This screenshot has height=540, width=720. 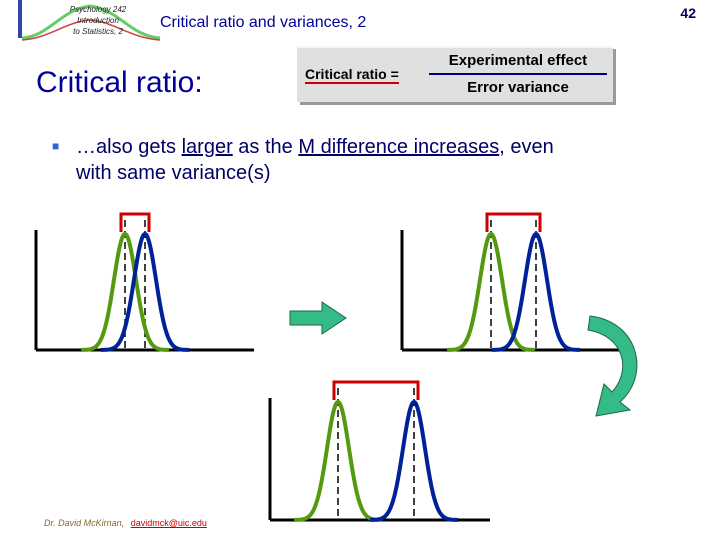 I want to click on panel-3-curve-green, so click(x=338, y=460).